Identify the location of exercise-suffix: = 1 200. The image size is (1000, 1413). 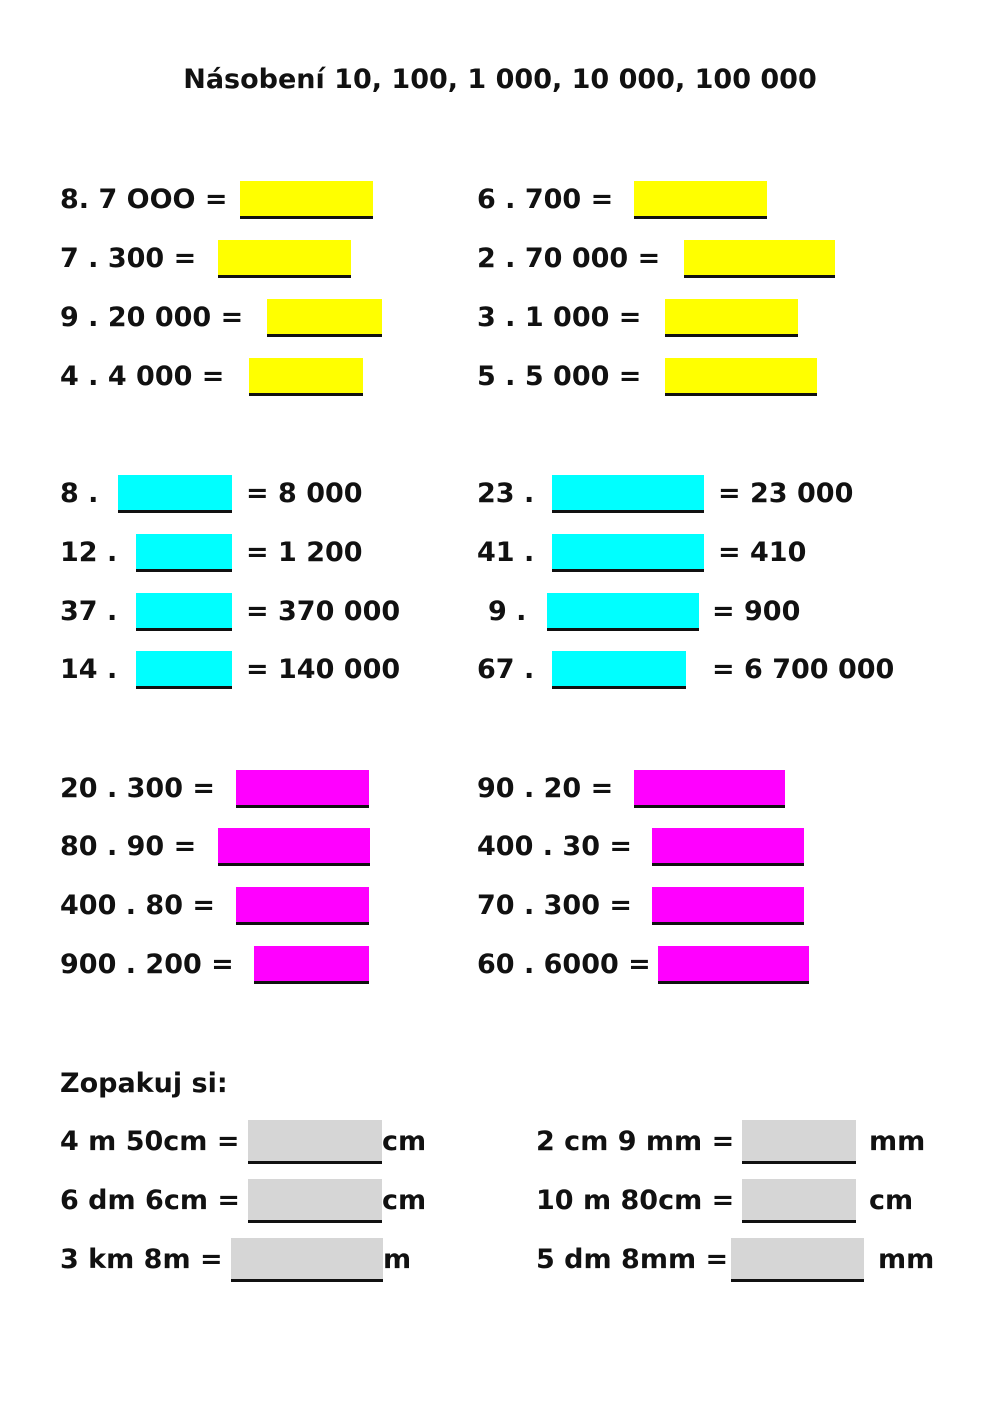
(304, 552).